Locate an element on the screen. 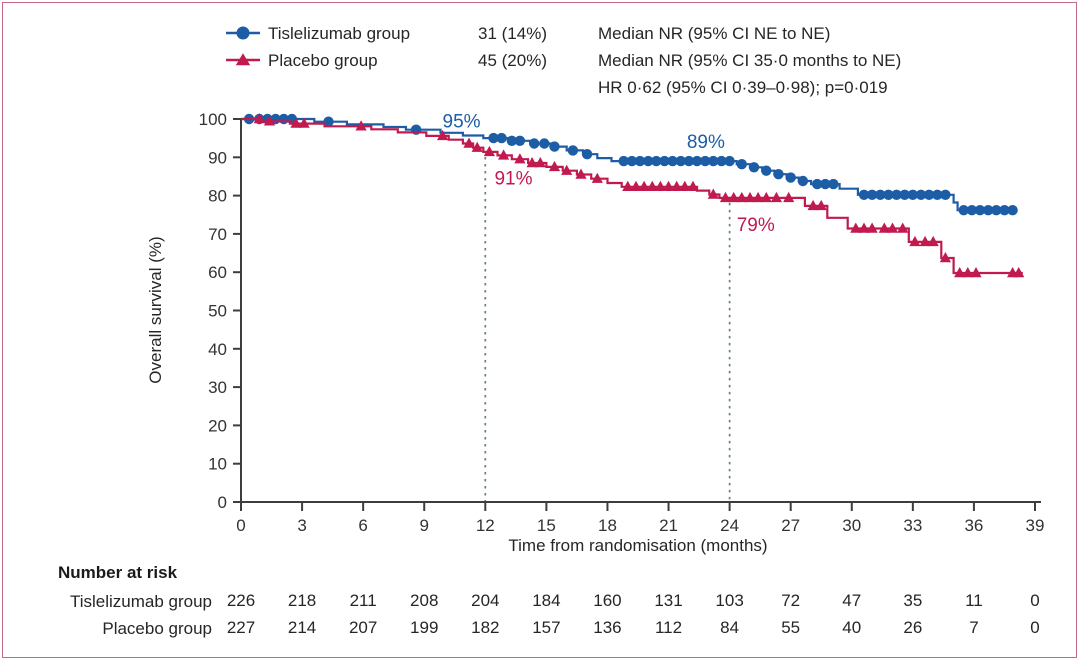 Image resolution: width=1080 pixels, height=661 pixels. x-tick-label: 18 is located at coordinates (607, 525).